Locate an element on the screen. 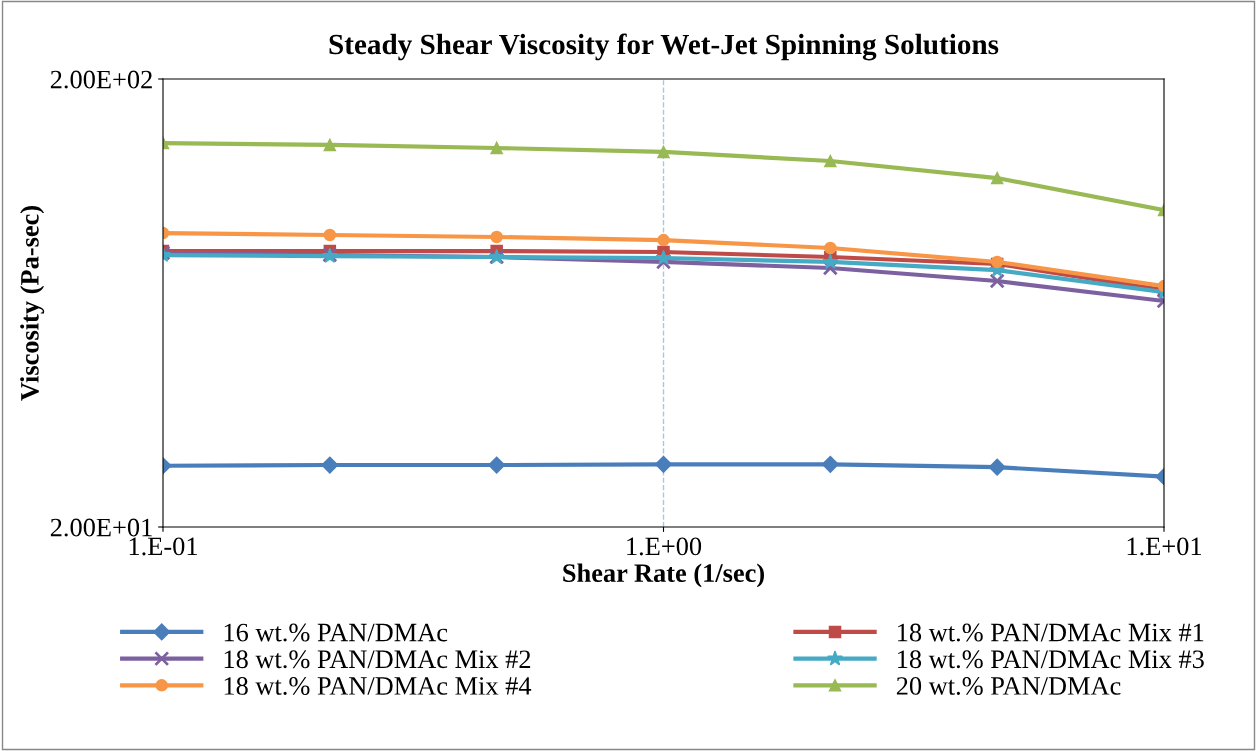 The width and height of the screenshot is (1257, 751). y-tick-label: 2.00E+02 is located at coordinates (101, 79).